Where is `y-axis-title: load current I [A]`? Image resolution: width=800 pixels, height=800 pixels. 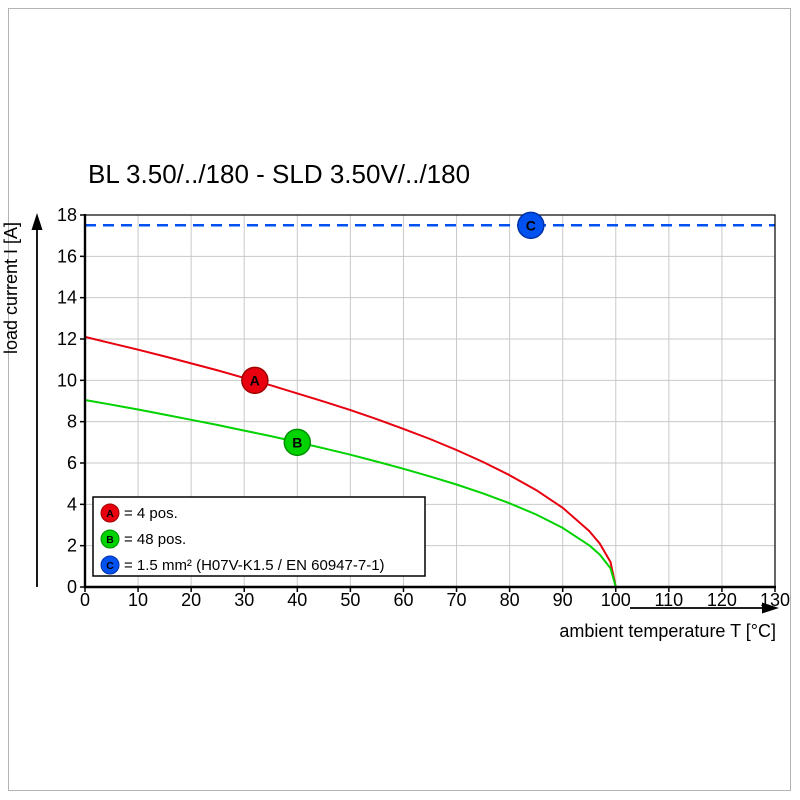 y-axis-title: load current I [A] is located at coordinates (11, 288).